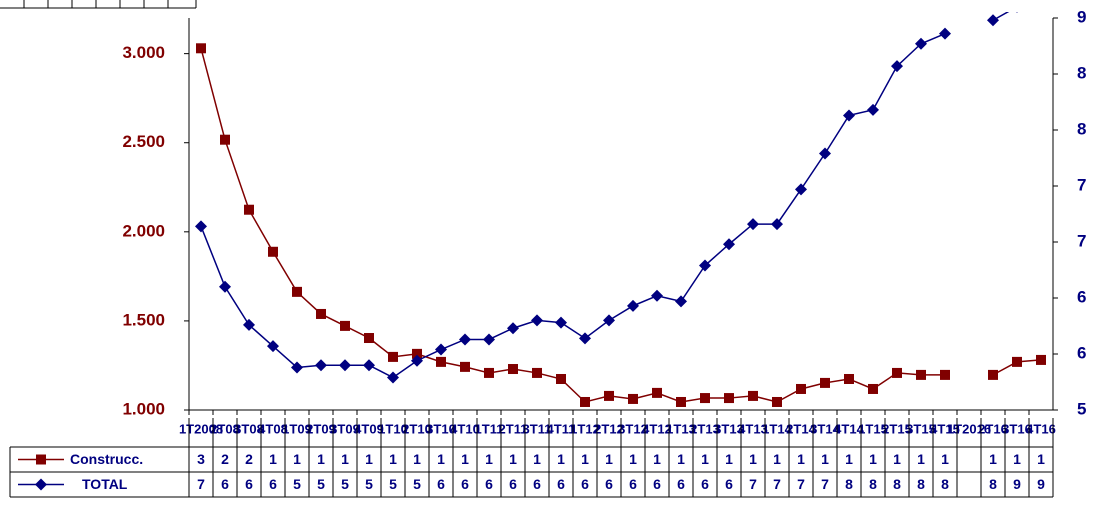 Image resolution: width=1096 pixels, height=520 pixels. What do you see at coordinates (417, 428) in the screenshot?
I see `x-tick-label: 2T10` at bounding box center [417, 428].